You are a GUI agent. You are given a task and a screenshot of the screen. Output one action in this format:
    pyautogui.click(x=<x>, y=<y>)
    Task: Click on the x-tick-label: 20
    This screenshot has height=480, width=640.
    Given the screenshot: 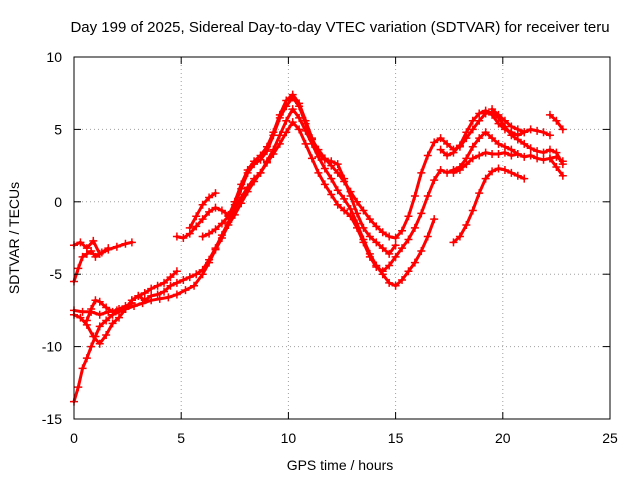 What is the action you would take?
    pyautogui.click(x=503, y=438)
    